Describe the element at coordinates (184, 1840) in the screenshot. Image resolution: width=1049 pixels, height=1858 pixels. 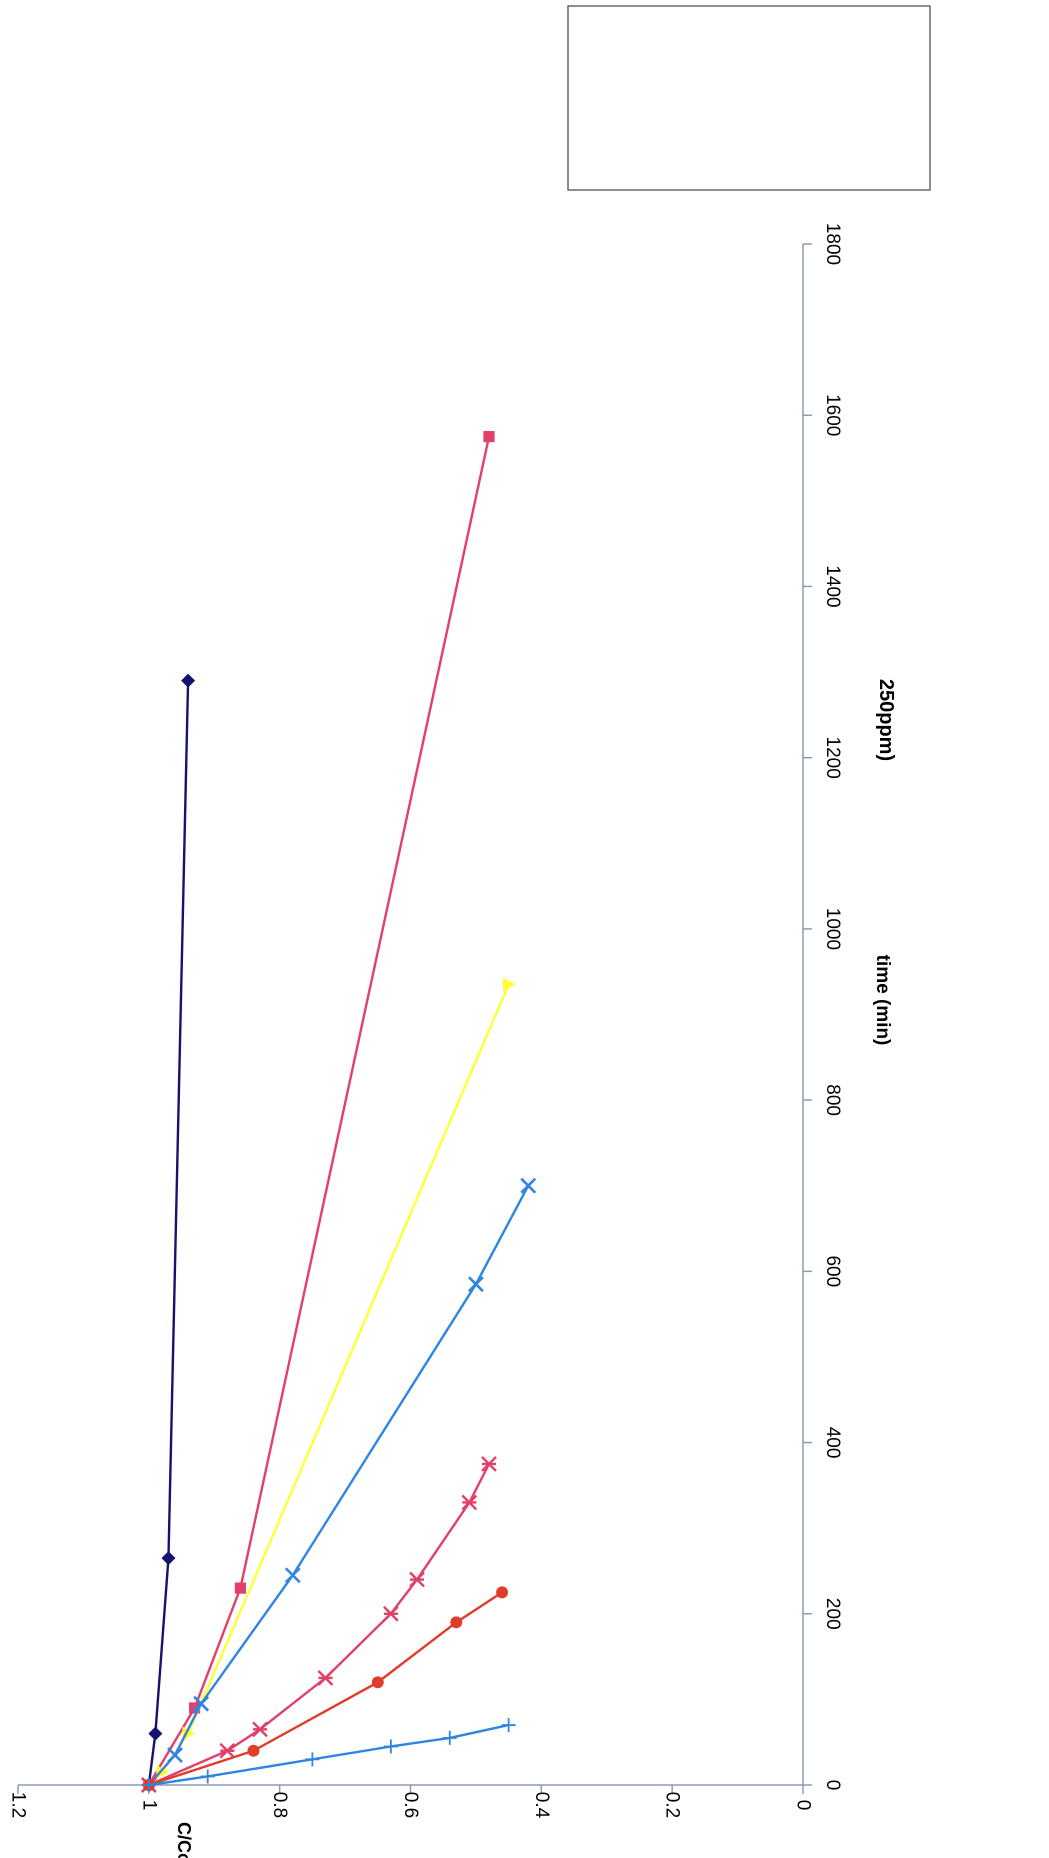
I see `y-axis-label: C/Co` at that location.